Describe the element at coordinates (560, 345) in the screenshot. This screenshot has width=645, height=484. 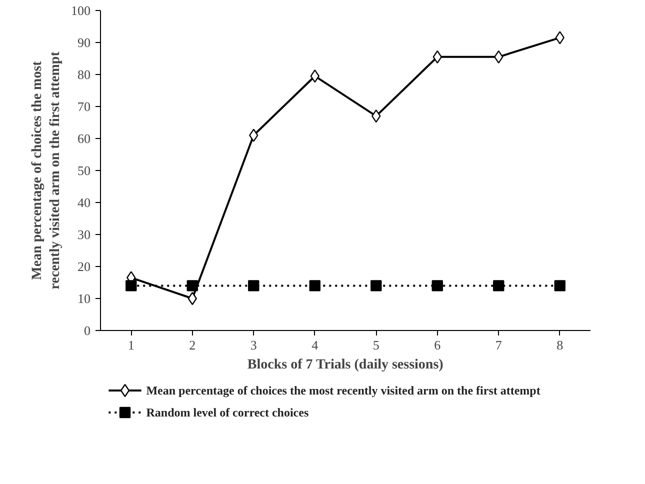
I see `x-tick-label: 8` at that location.